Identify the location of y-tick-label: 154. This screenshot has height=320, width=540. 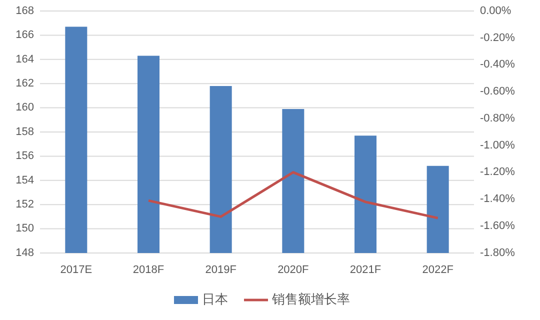
(25, 180).